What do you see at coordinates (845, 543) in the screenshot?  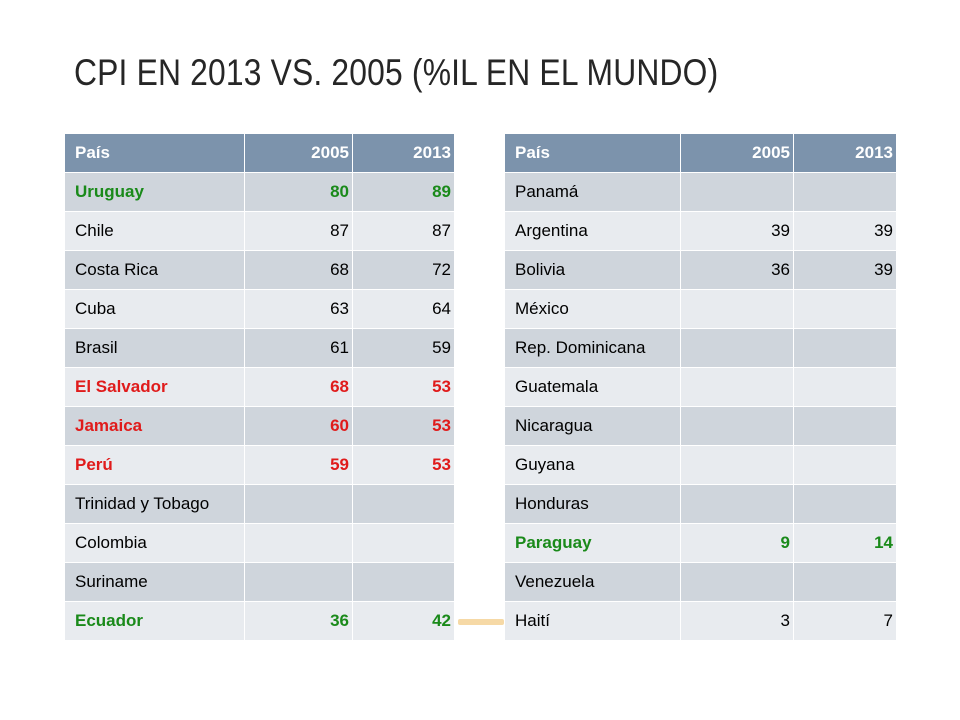 I see `value-2013-cell: 14` at bounding box center [845, 543].